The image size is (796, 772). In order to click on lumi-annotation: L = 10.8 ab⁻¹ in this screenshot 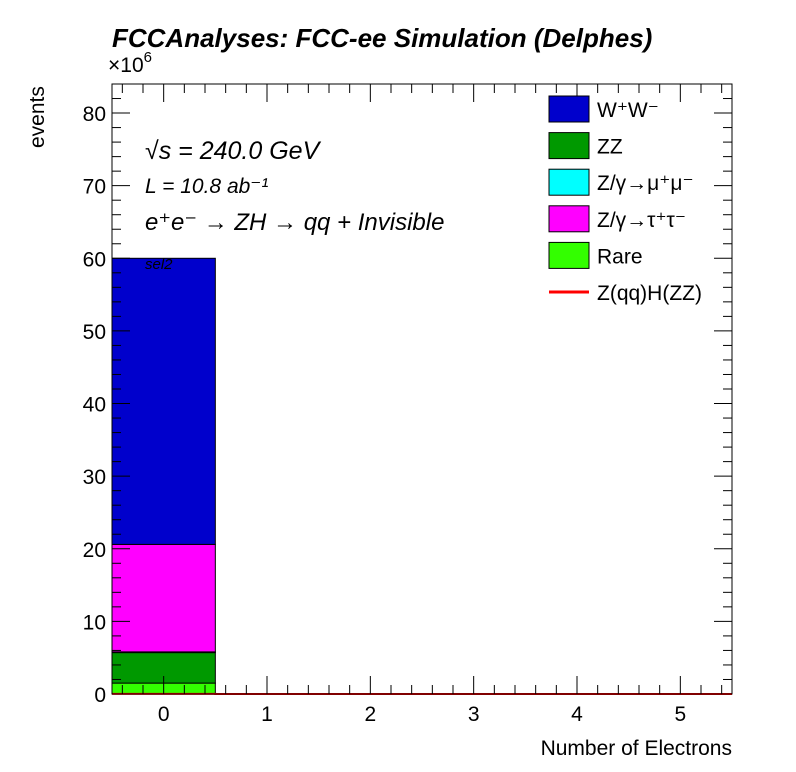, I will do `click(206, 186)`.